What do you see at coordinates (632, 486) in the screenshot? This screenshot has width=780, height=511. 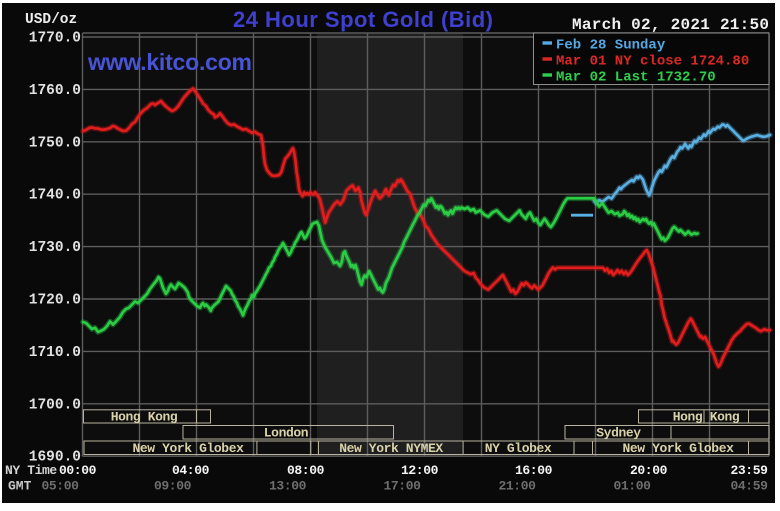 I see `svg-text: 01:00` at bounding box center [632, 486].